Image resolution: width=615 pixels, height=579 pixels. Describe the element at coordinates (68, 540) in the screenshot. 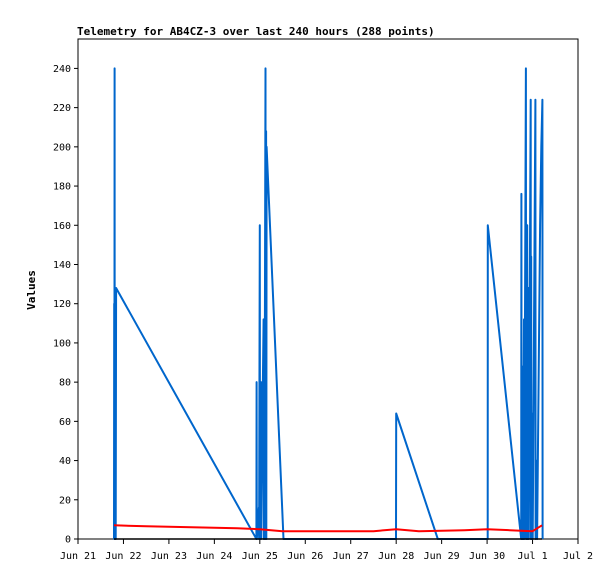

I see `y-tick-label: 0` at that location.